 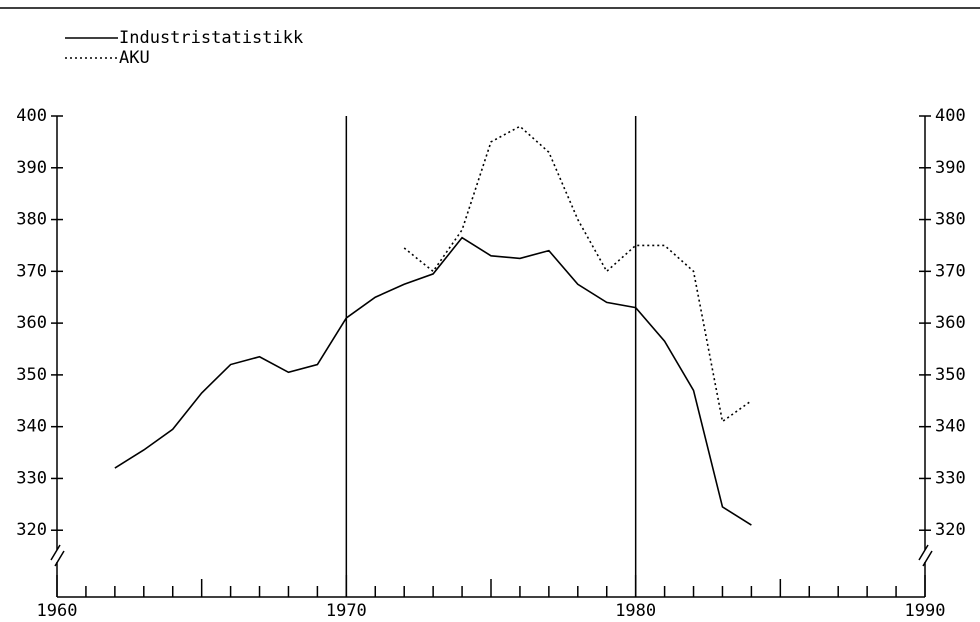 I want to click on y2-tick-label: 380, so click(x=950, y=220).